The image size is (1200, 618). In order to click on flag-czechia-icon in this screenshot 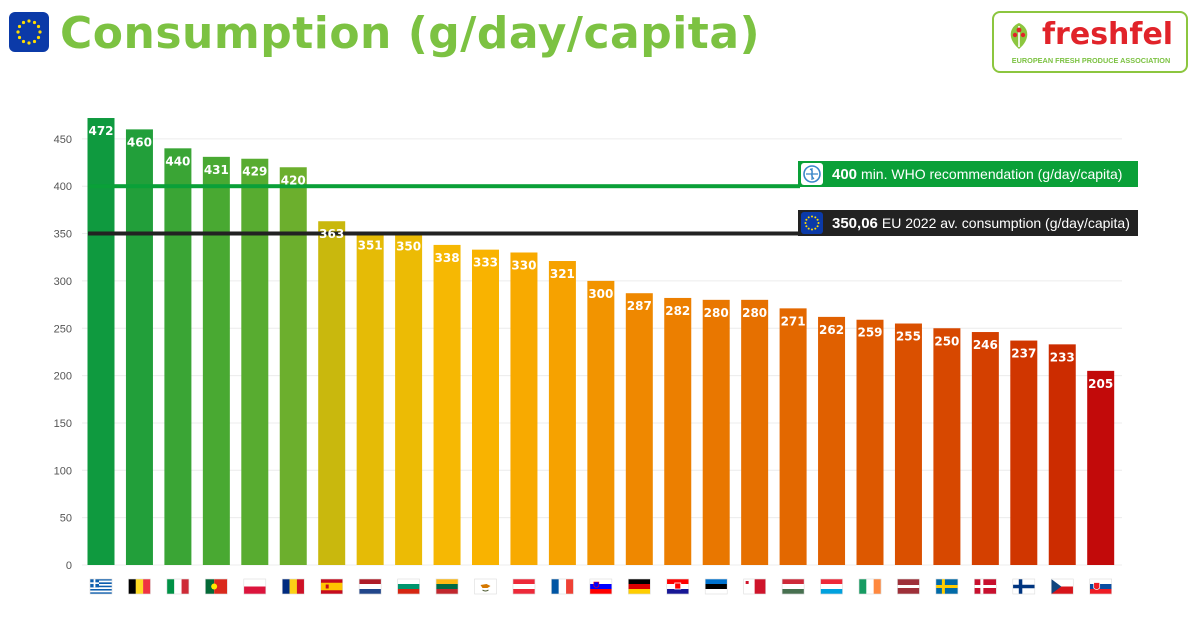, I will do `click(1062, 586)`.